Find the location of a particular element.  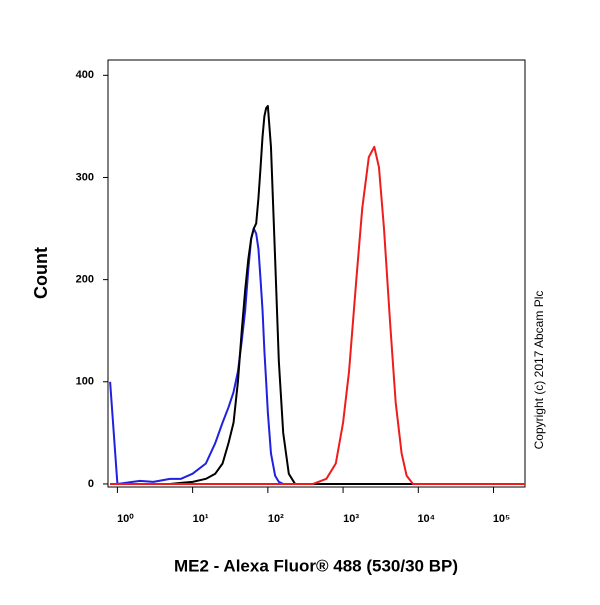

y-tick-label: 100 is located at coordinates (85, 382).